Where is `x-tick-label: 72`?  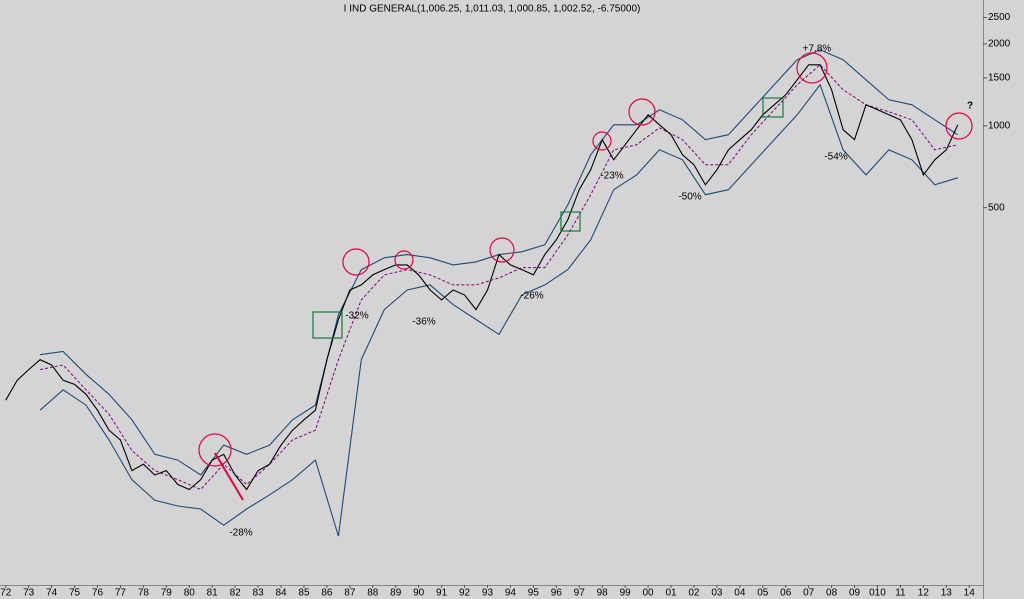 x-tick-label: 72 is located at coordinates (6, 593).